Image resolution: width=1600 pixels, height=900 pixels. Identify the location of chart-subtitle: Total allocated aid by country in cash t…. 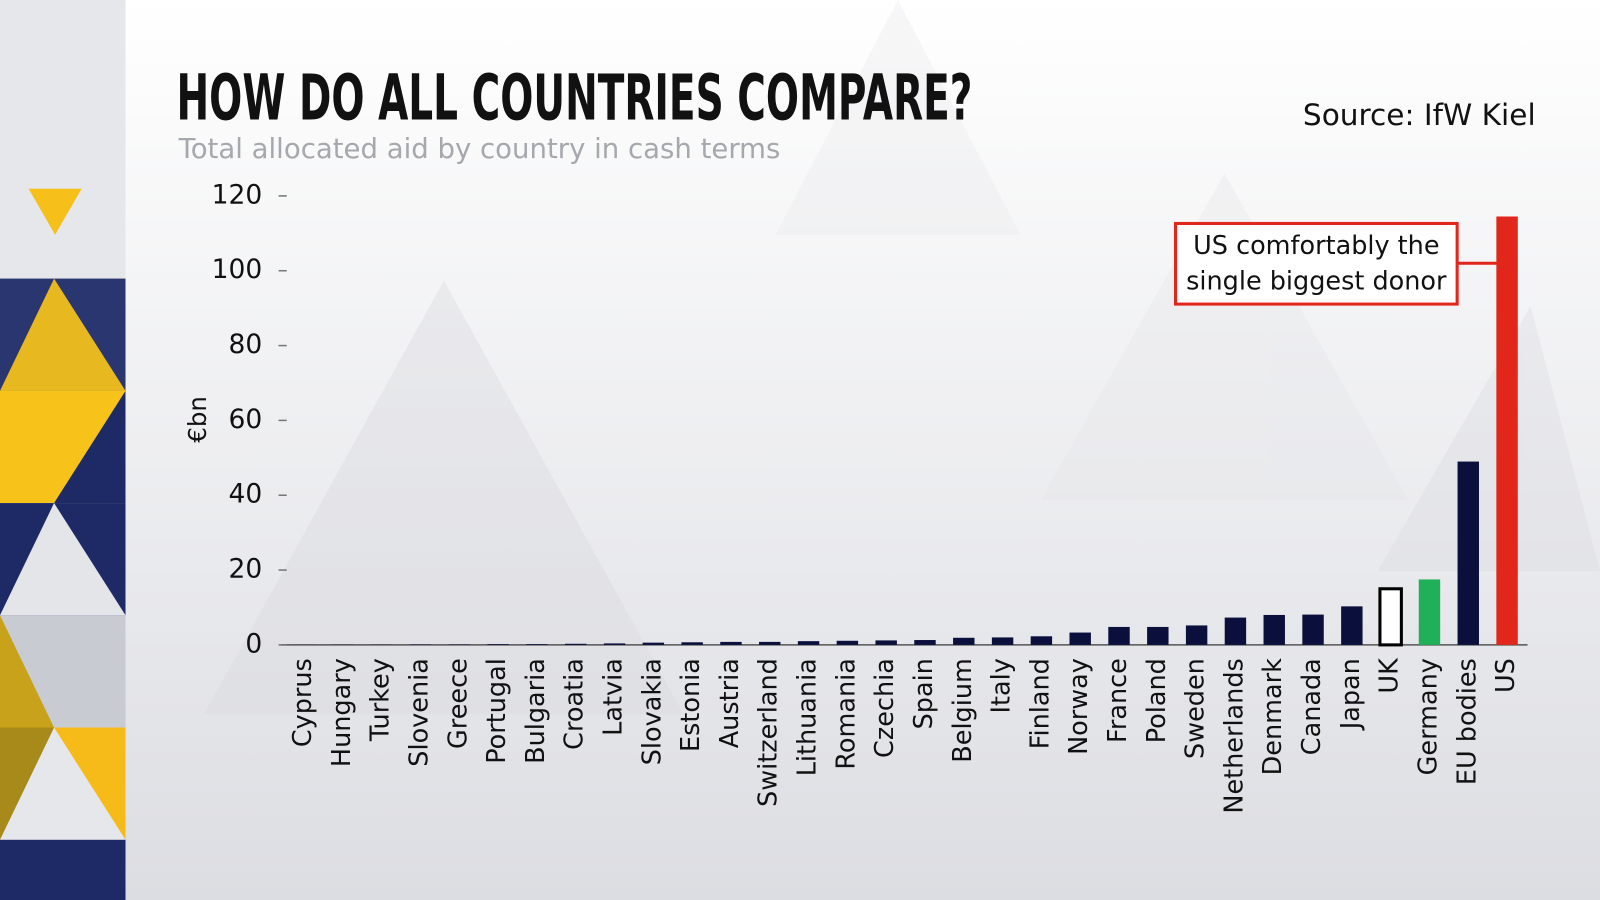
(479, 149).